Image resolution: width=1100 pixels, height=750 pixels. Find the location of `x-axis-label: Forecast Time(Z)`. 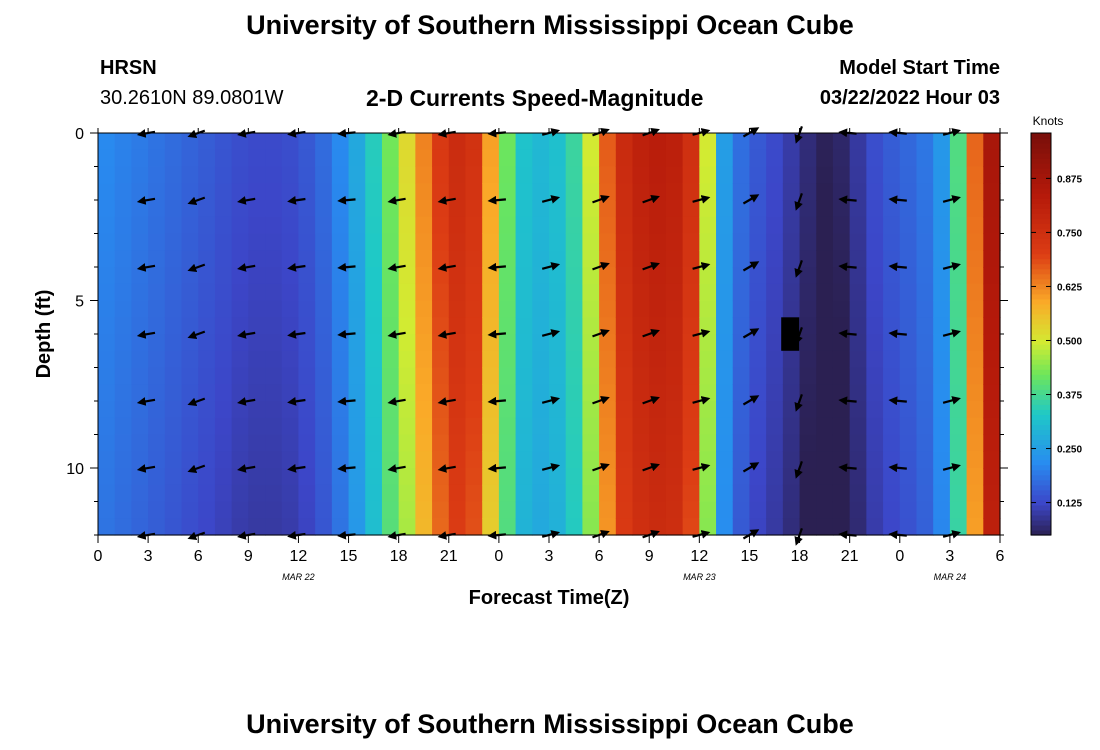

x-axis-label: Forecast Time(Z) is located at coordinates (549, 598).